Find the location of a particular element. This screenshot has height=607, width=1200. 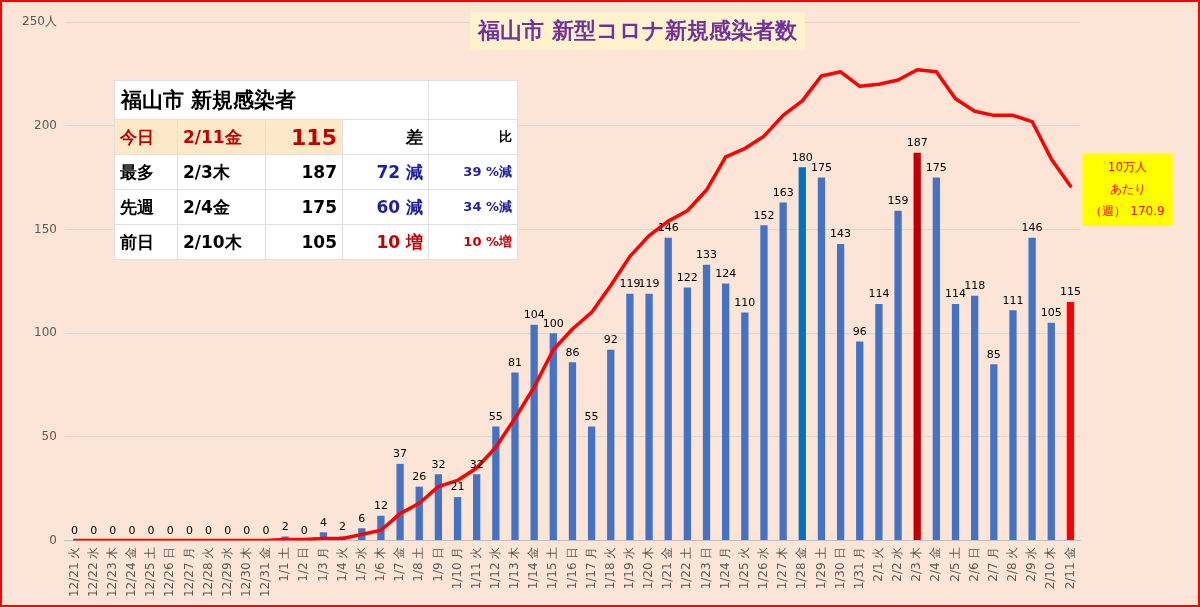

x-tick-label: 1/5 水 is located at coordinates (360, 564).